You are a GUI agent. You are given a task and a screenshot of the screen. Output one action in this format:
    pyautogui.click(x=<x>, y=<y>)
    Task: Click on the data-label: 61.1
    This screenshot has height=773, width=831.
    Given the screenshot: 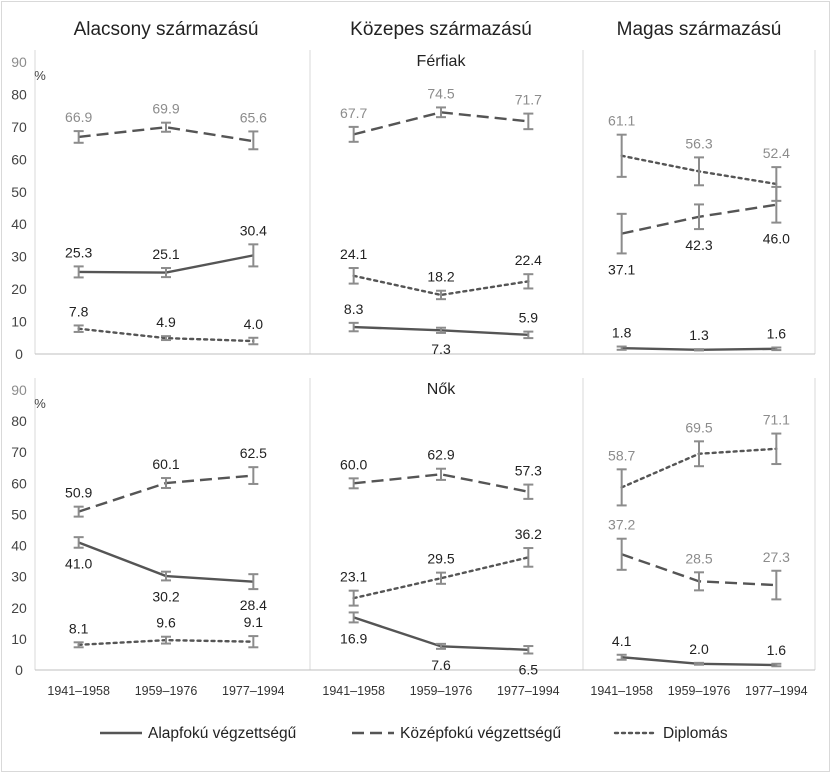 What is the action you would take?
    pyautogui.click(x=621, y=121)
    